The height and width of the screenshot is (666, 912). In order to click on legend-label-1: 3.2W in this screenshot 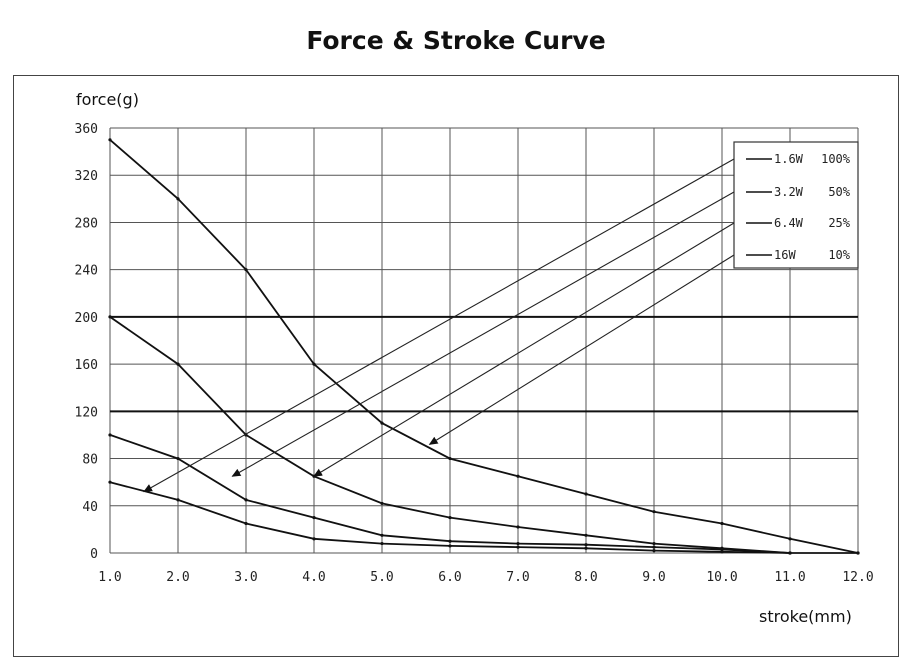, I will do `click(789, 192)`.